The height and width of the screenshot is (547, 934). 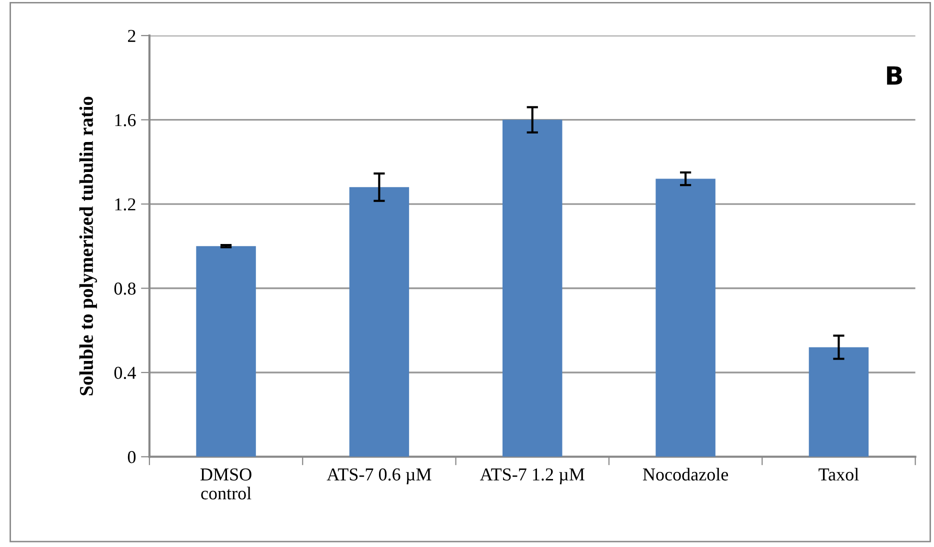 I want to click on x-tick-label: Taxol, so click(x=838, y=474).